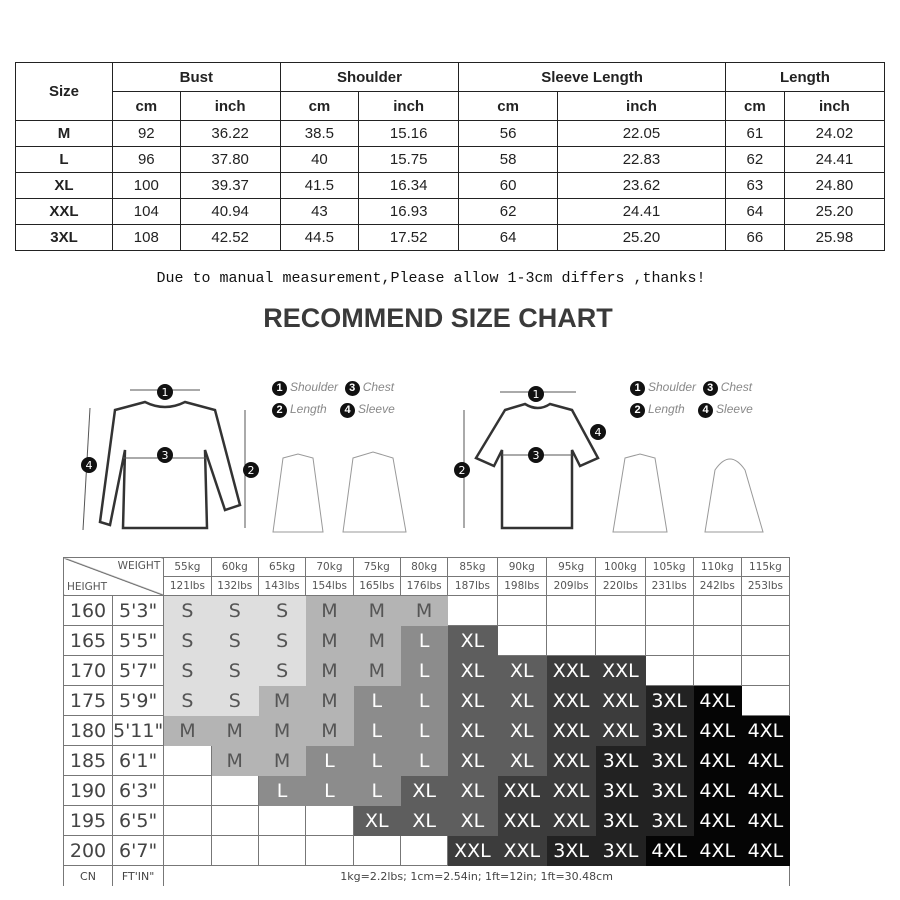 This screenshot has width=900, height=900. Describe the element at coordinates (187, 567) in the screenshot. I see `weight-kg-header: 55kg` at that location.